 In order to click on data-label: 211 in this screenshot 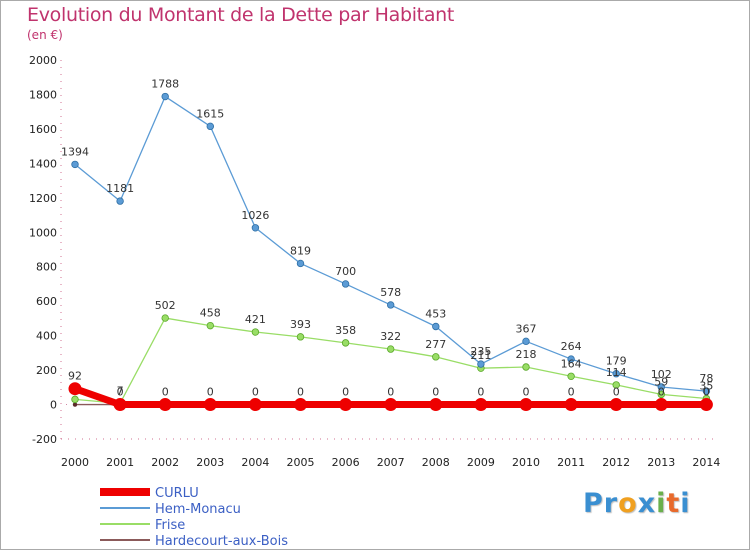, I will do `click(480, 355)`.